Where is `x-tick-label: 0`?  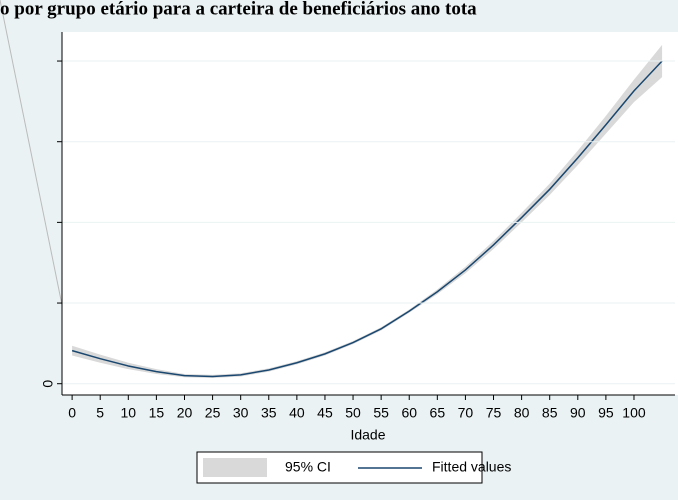 x-tick-label: 0 is located at coordinates (72, 413).